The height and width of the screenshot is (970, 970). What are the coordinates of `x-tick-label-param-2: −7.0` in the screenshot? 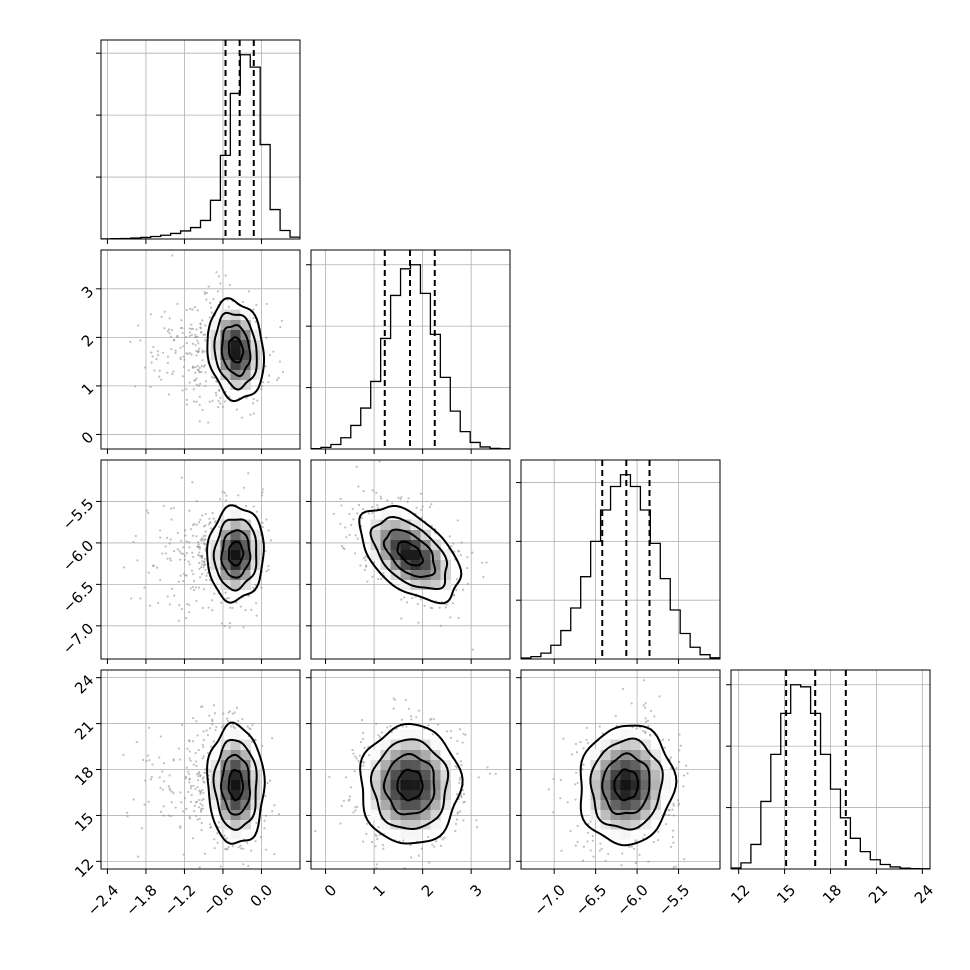 It's located at (549, 900).